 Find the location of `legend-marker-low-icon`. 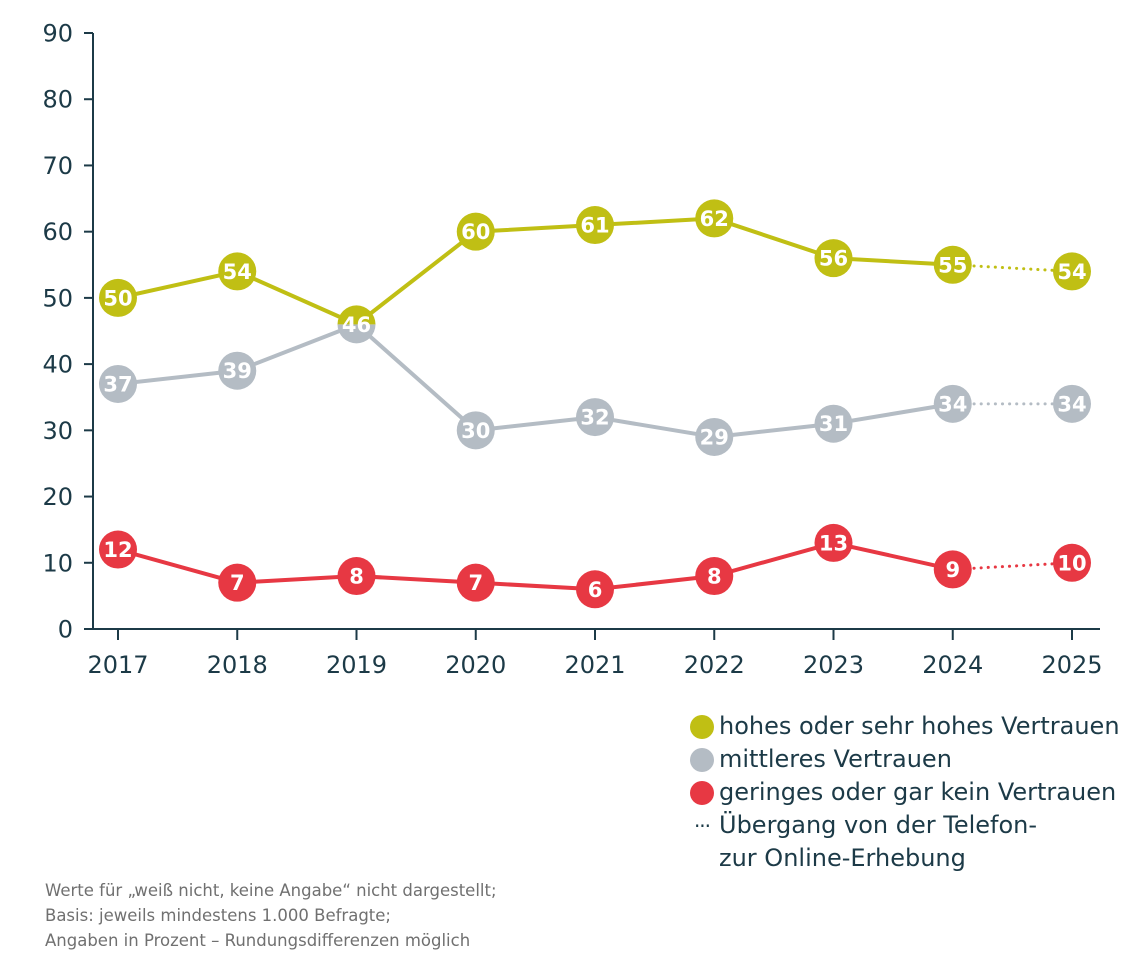

legend-marker-low-icon is located at coordinates (702, 792).